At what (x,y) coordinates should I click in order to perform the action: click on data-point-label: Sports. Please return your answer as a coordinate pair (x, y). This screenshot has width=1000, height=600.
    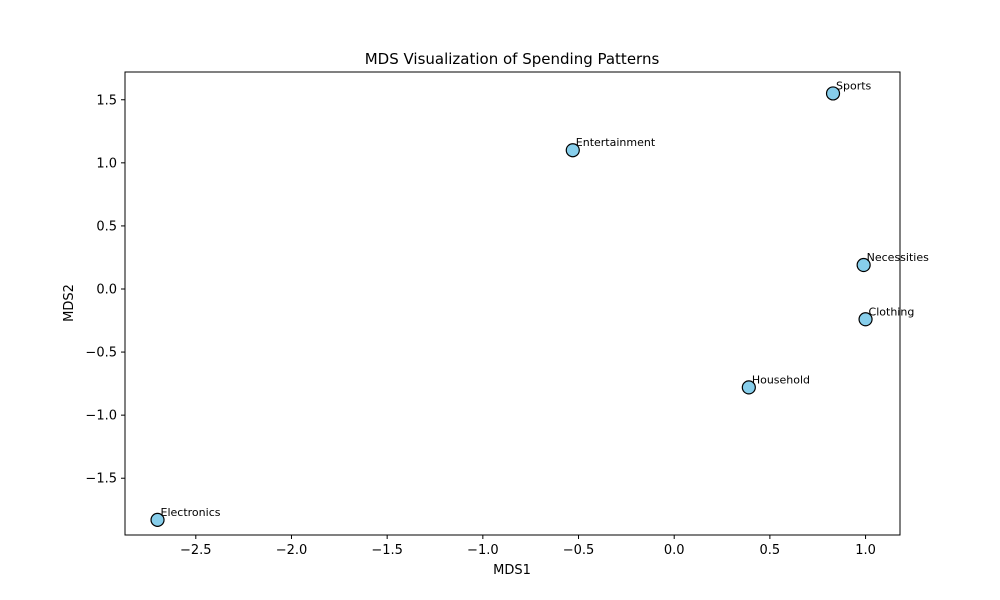
    Looking at the image, I should click on (854, 85).